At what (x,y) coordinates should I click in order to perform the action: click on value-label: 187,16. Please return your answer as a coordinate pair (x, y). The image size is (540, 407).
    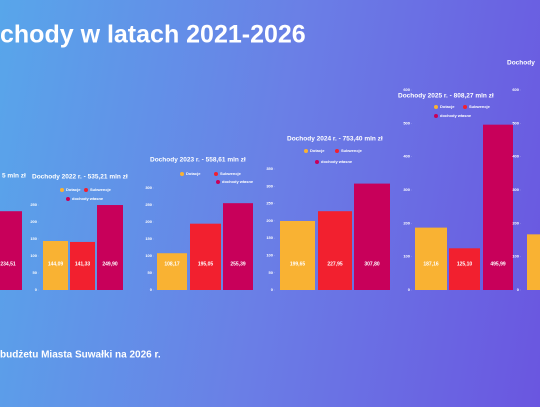
    Looking at the image, I should click on (431, 264).